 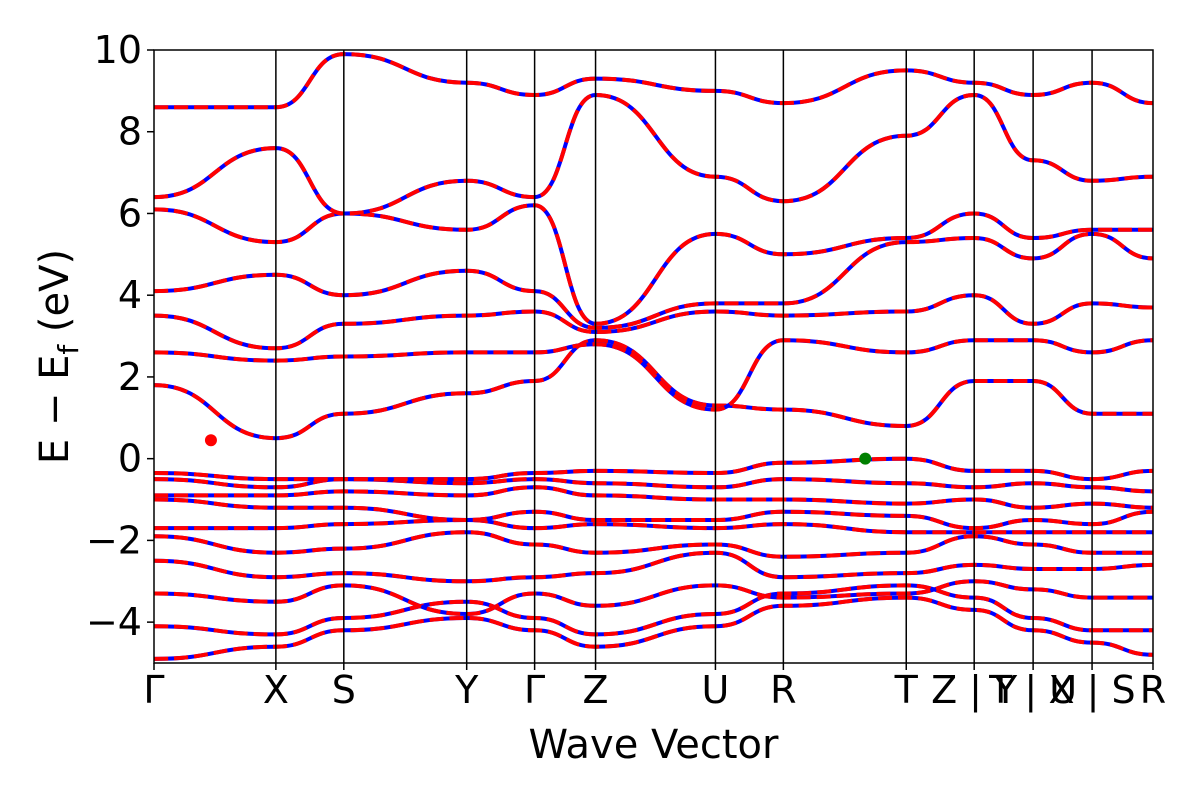 I want to click on y-tick-label: 4, so click(x=130, y=295).